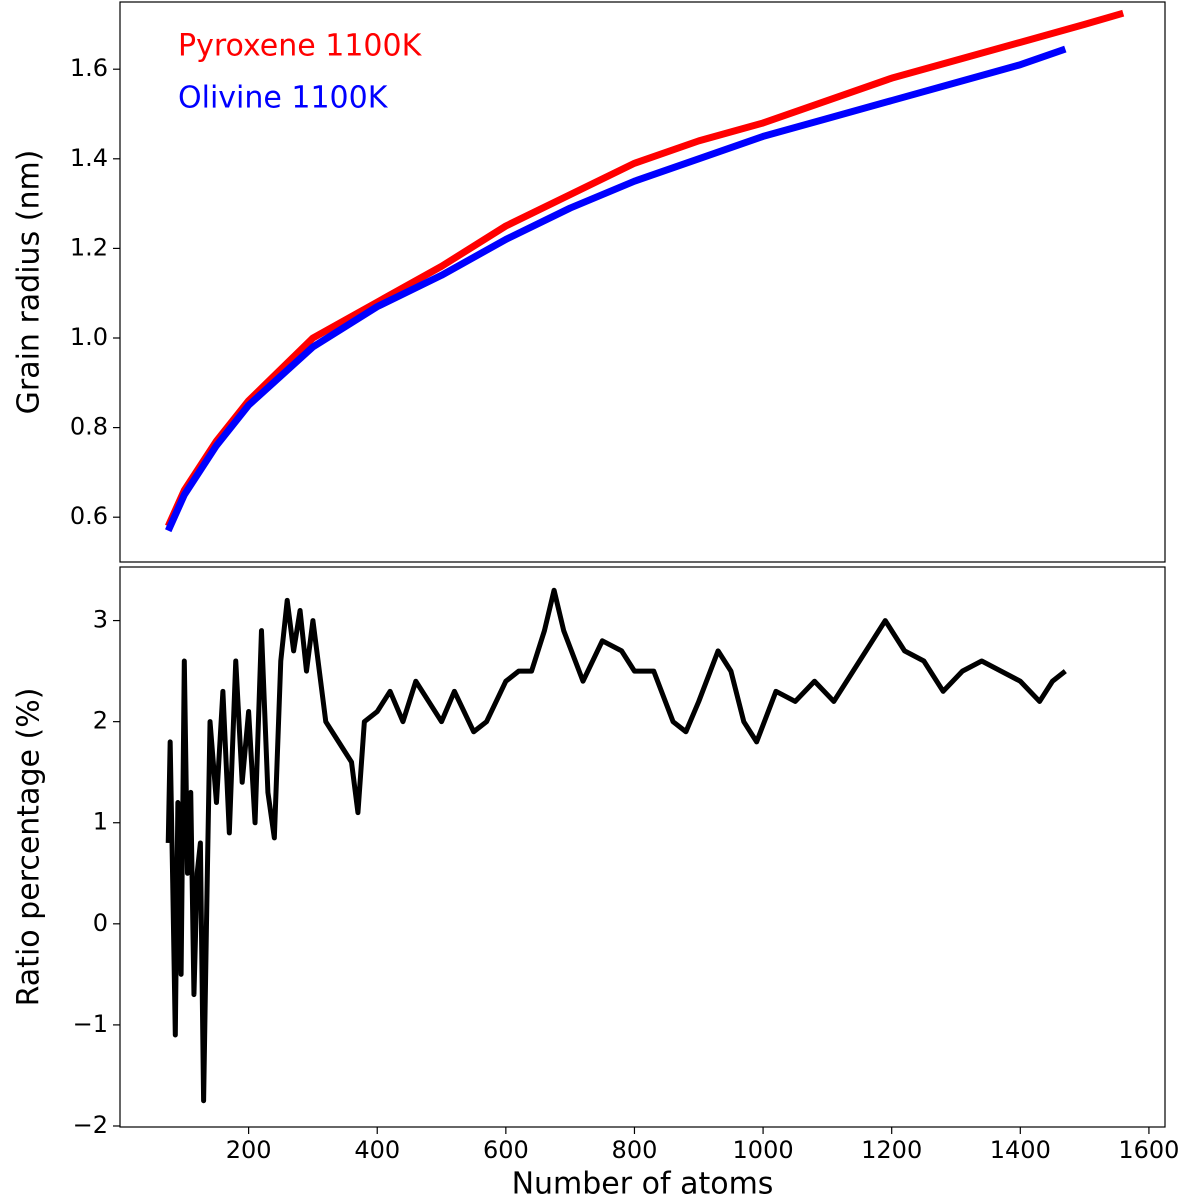  I want to click on x-tick-label: 600, so click(506, 1150).